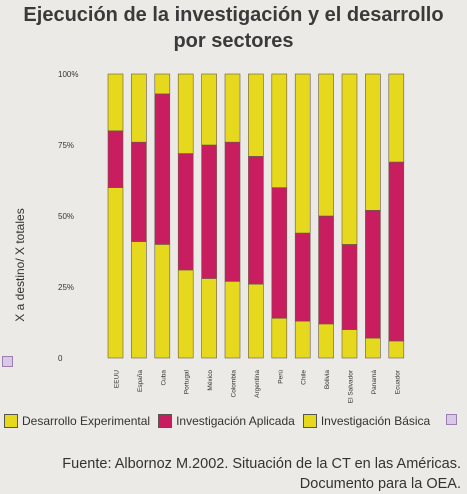 Image resolution: width=467 pixels, height=494 pixels. I want to click on chart-title-line-2: por sectores, so click(233, 41).